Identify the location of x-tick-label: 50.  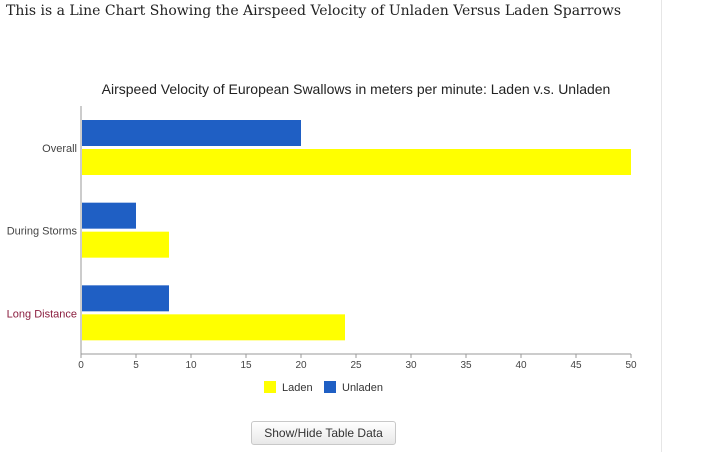
(631, 365).